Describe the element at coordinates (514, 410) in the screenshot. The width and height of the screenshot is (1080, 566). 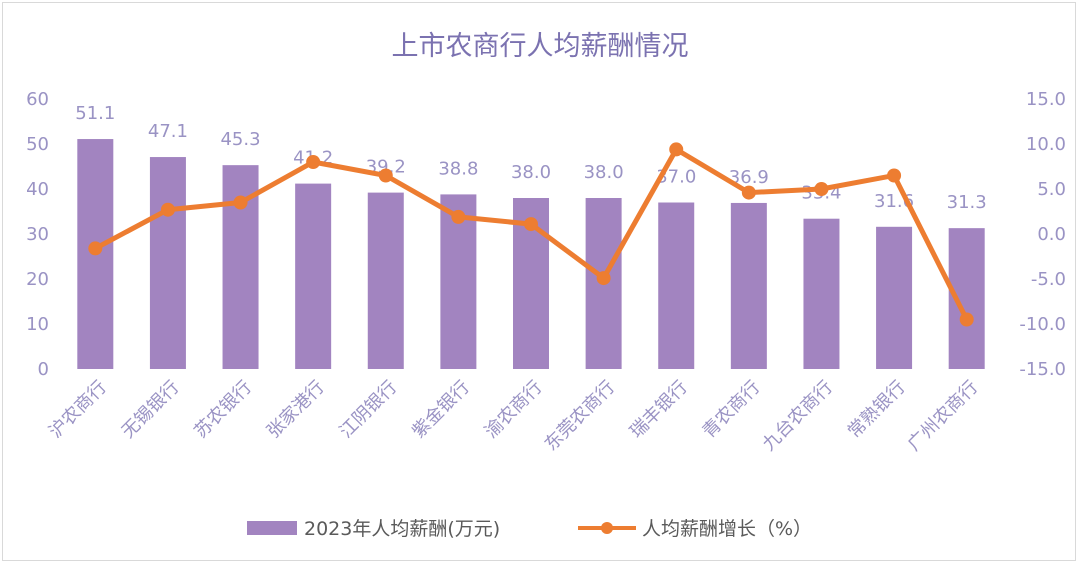
I see `category-label: 渝农商行` at that location.